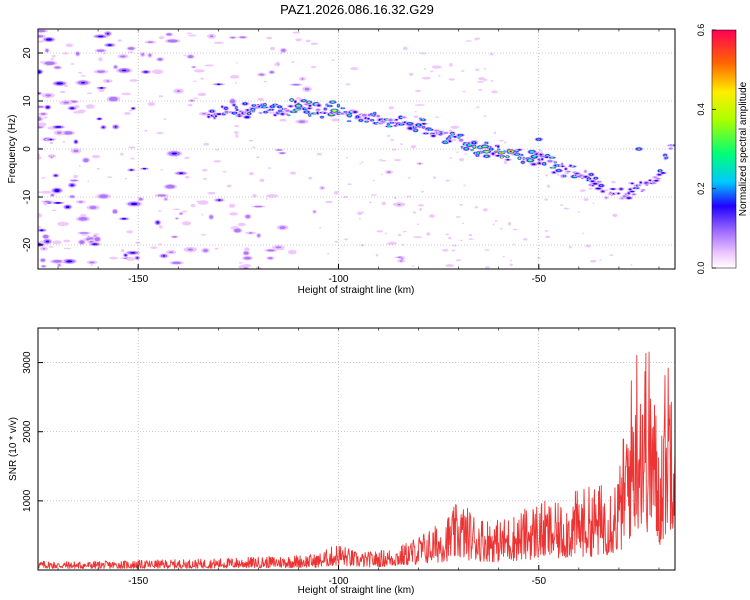  What do you see at coordinates (27, 431) in the screenshot?
I see `snr-y-tick-label: 2000` at bounding box center [27, 431].